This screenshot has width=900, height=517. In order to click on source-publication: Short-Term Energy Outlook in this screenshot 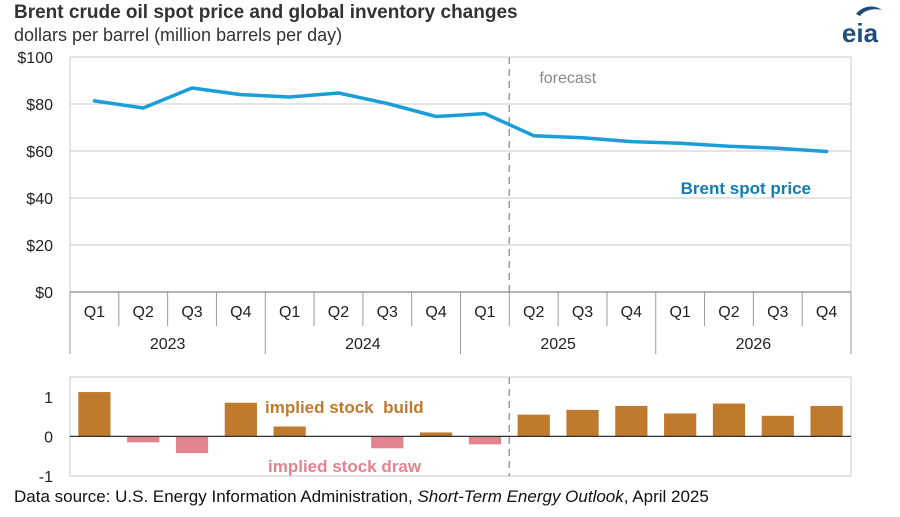, I will do `click(520, 496)`.